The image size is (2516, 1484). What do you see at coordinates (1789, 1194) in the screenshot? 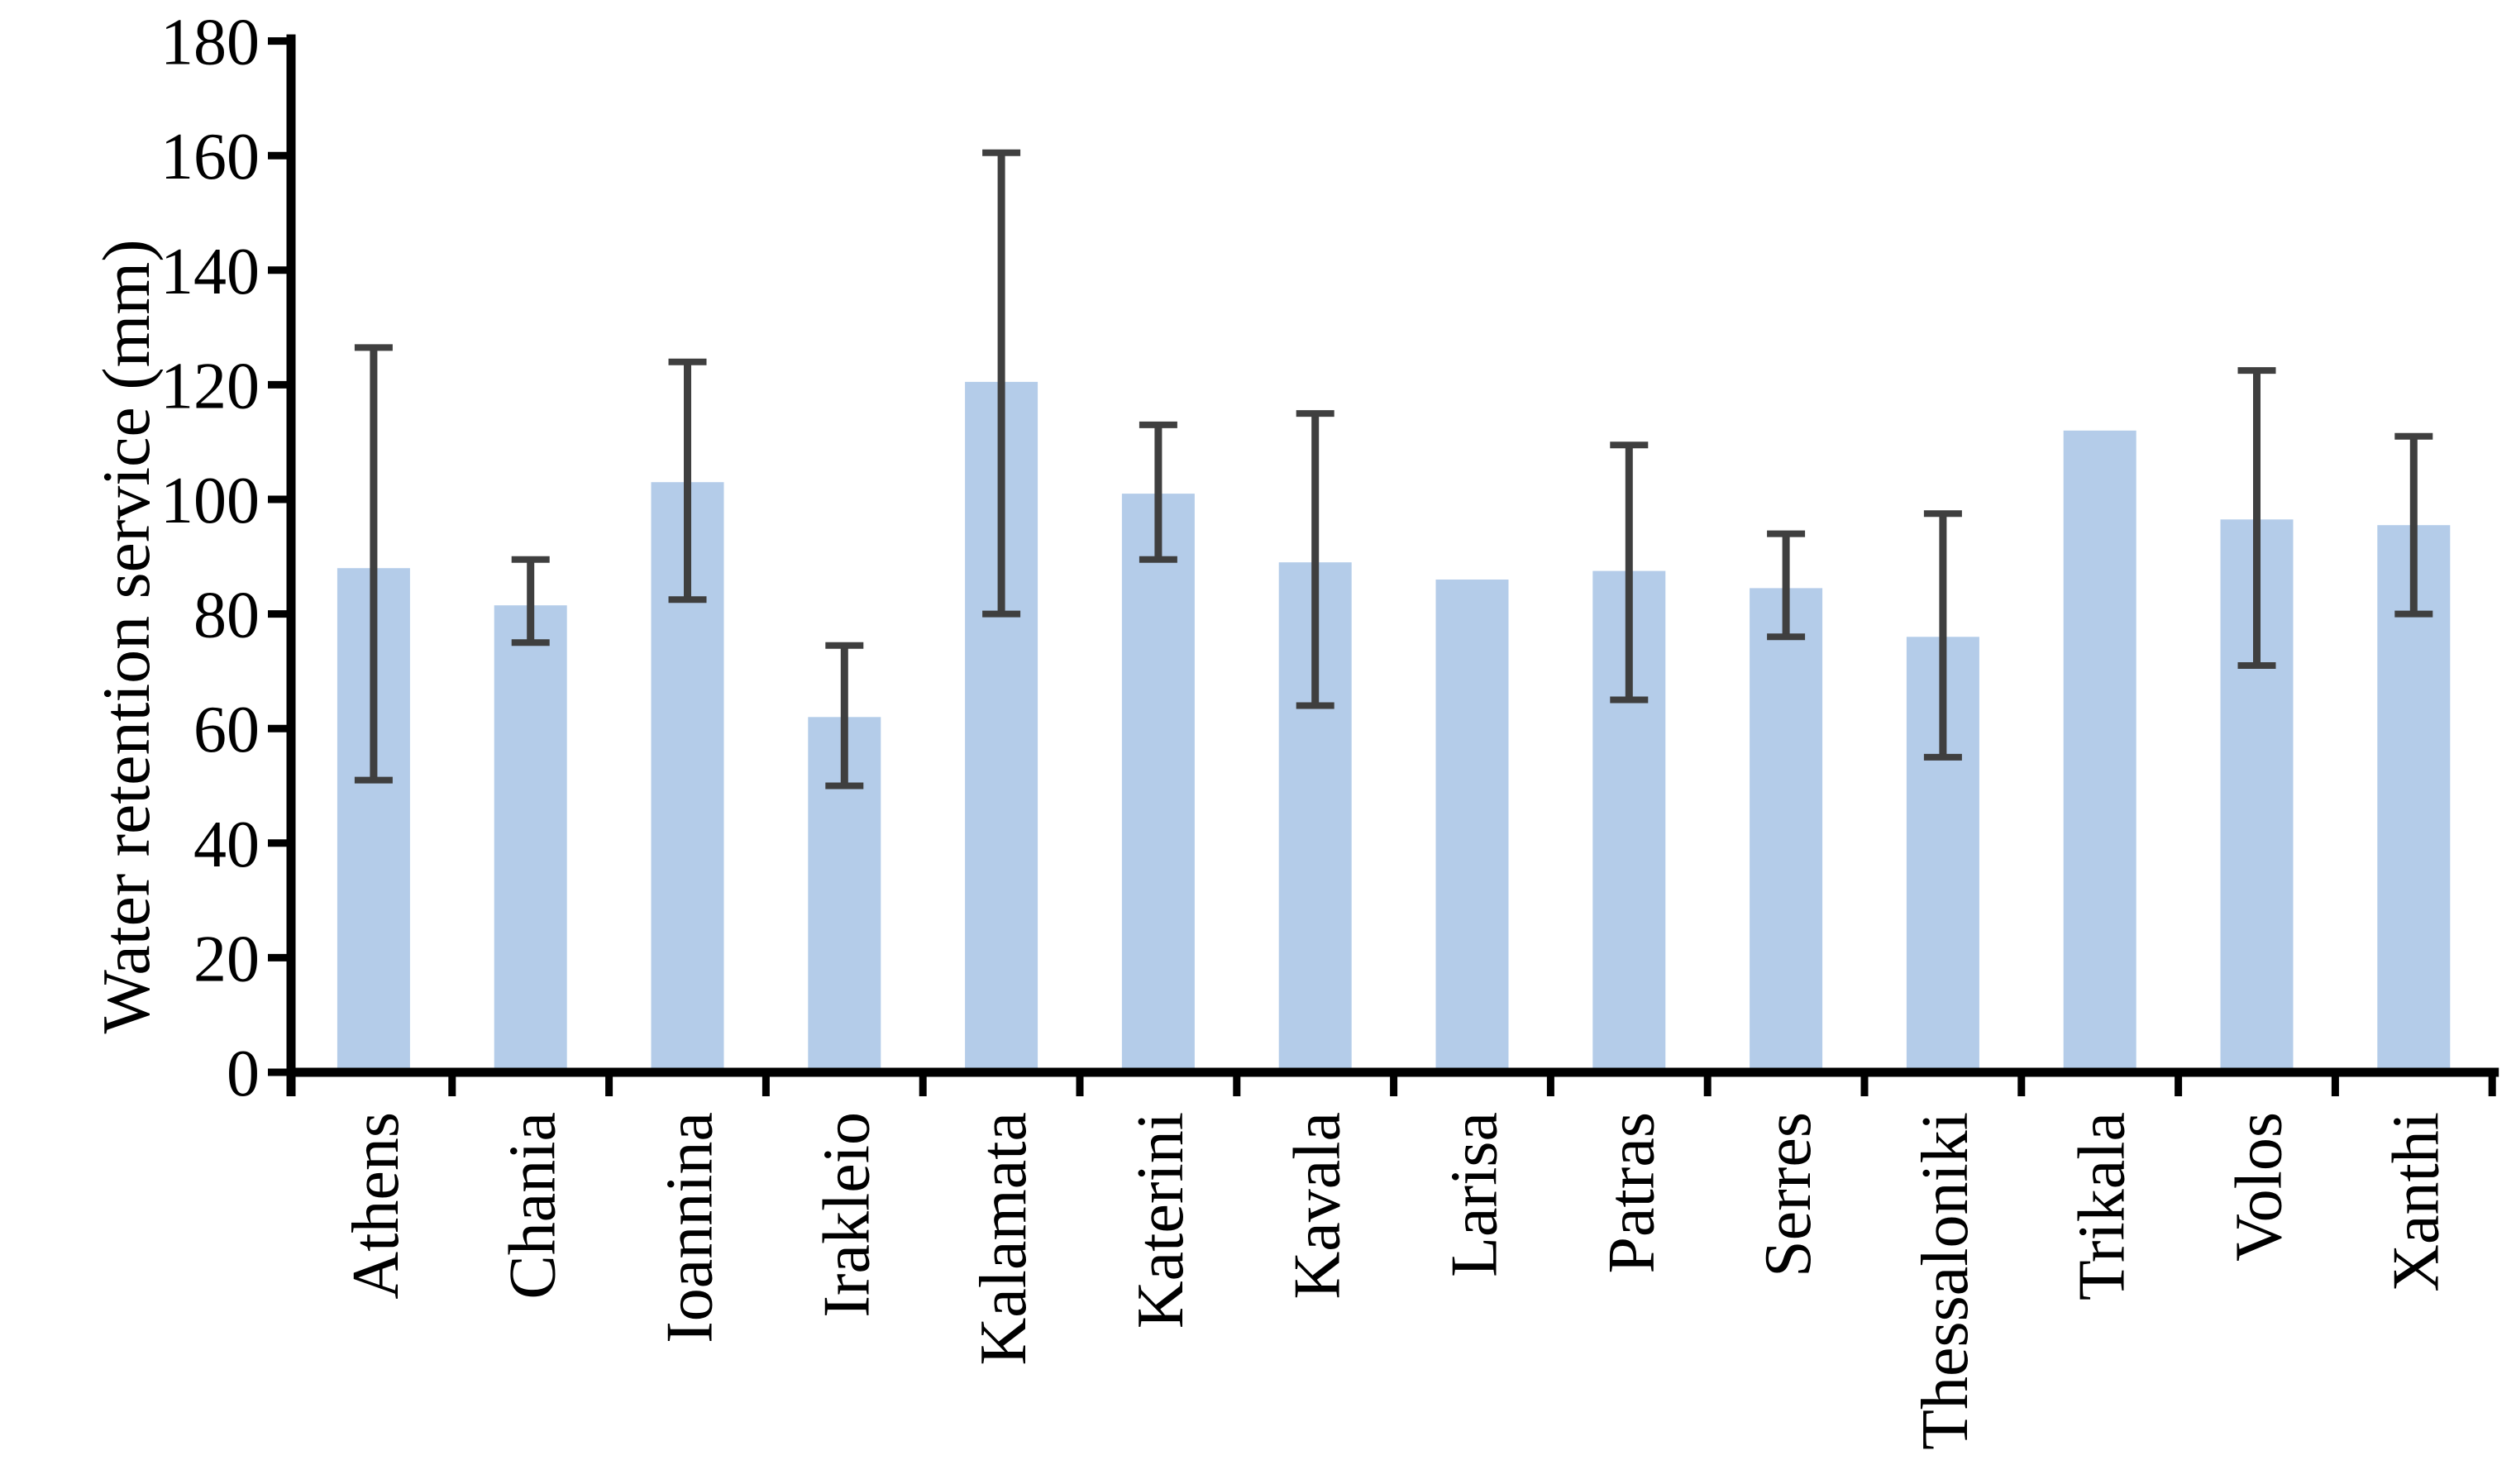
I see `x-tick-label-serres: Serres` at bounding box center [1789, 1194].